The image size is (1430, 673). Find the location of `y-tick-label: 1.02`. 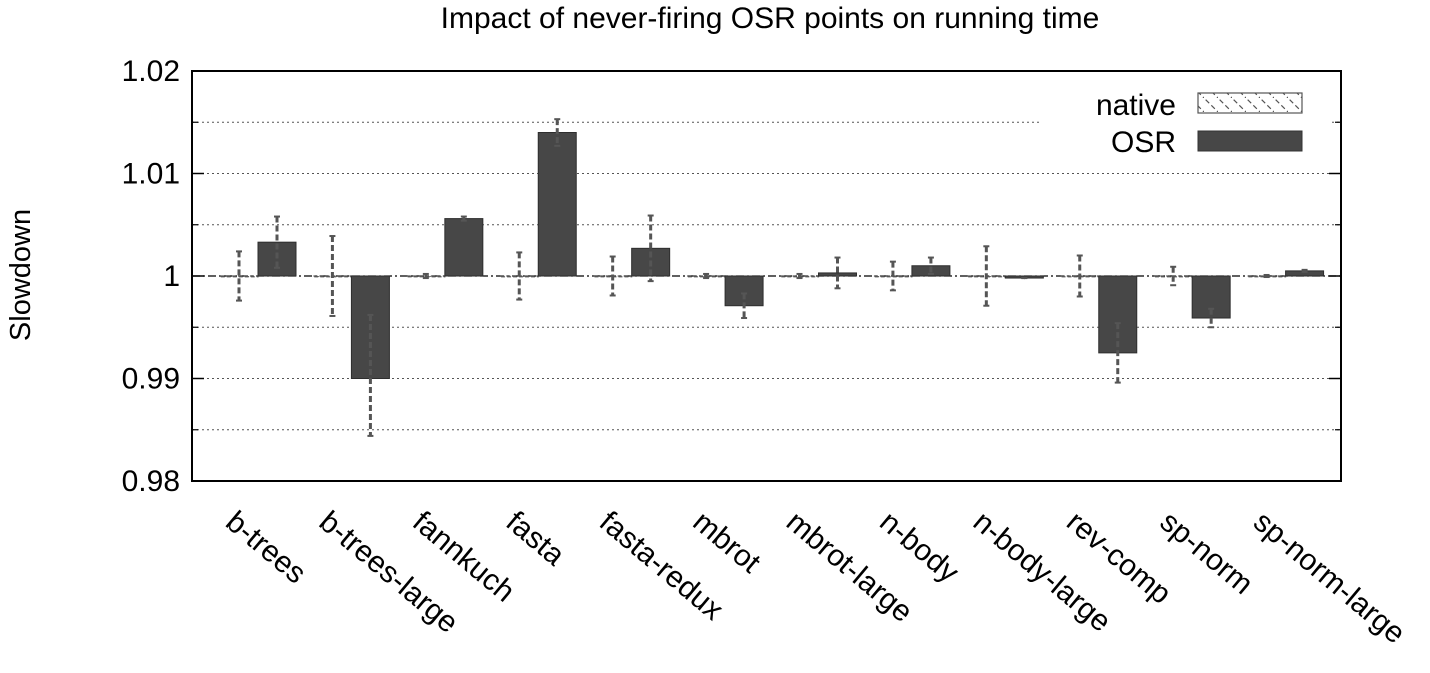

y-tick-label: 1.02 is located at coordinates (151, 71).